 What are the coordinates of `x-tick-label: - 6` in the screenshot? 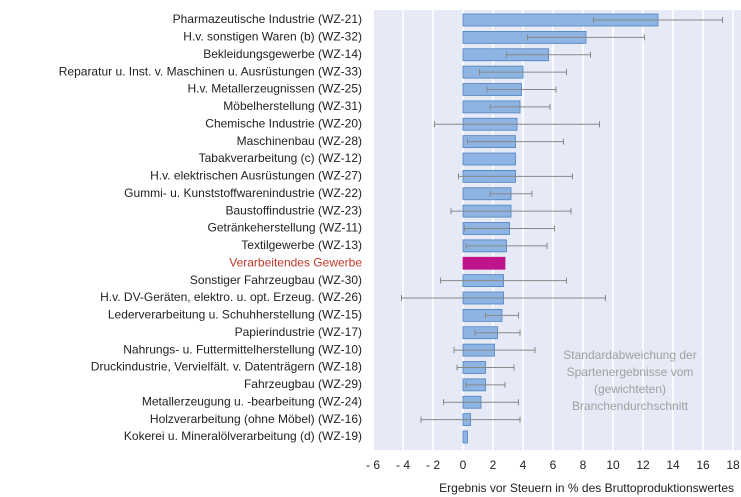 It's located at (373, 465).